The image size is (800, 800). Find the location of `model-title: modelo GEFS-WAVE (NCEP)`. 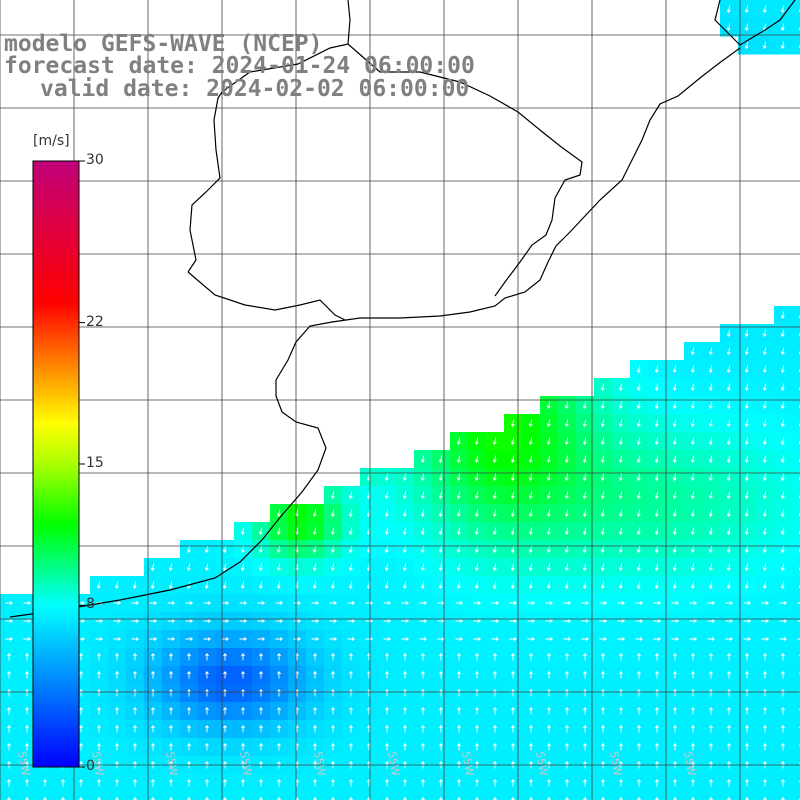

model-title: modelo GEFS-WAVE (NCEP) is located at coordinates (163, 44).